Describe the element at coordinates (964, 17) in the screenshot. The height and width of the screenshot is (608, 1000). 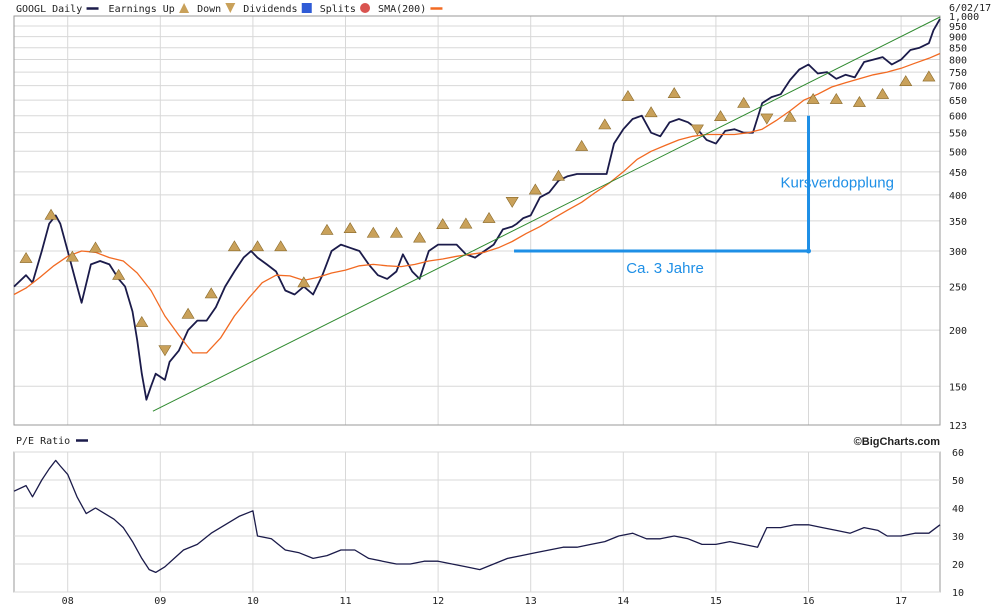
I see `price-y-tick-label: 1,000` at that location.